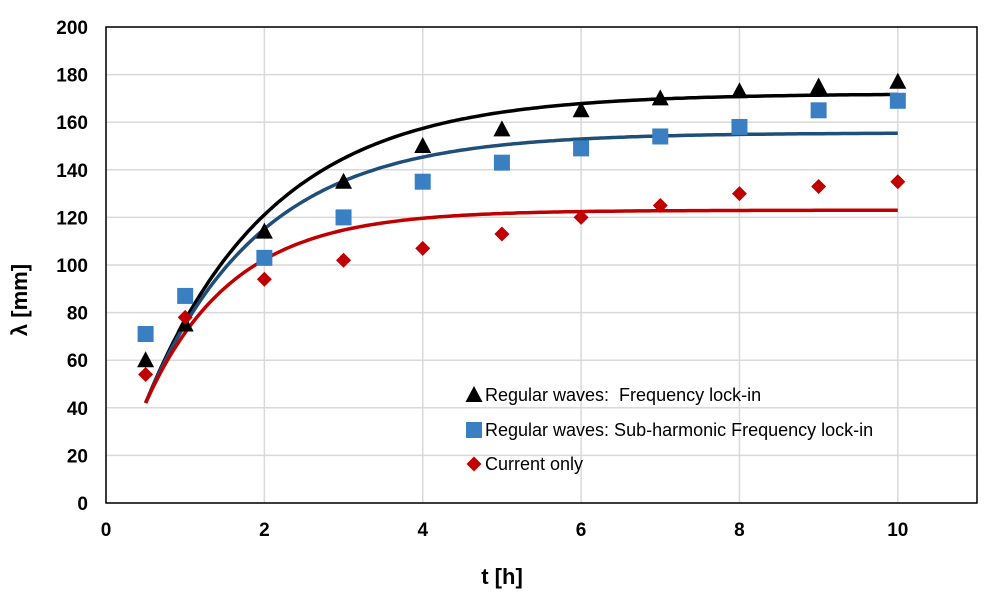 The width and height of the screenshot is (987, 598). Describe the element at coordinates (623, 395) in the screenshot. I see `legend-label-series-1: Regular waves: Frequency lock-in` at that location.